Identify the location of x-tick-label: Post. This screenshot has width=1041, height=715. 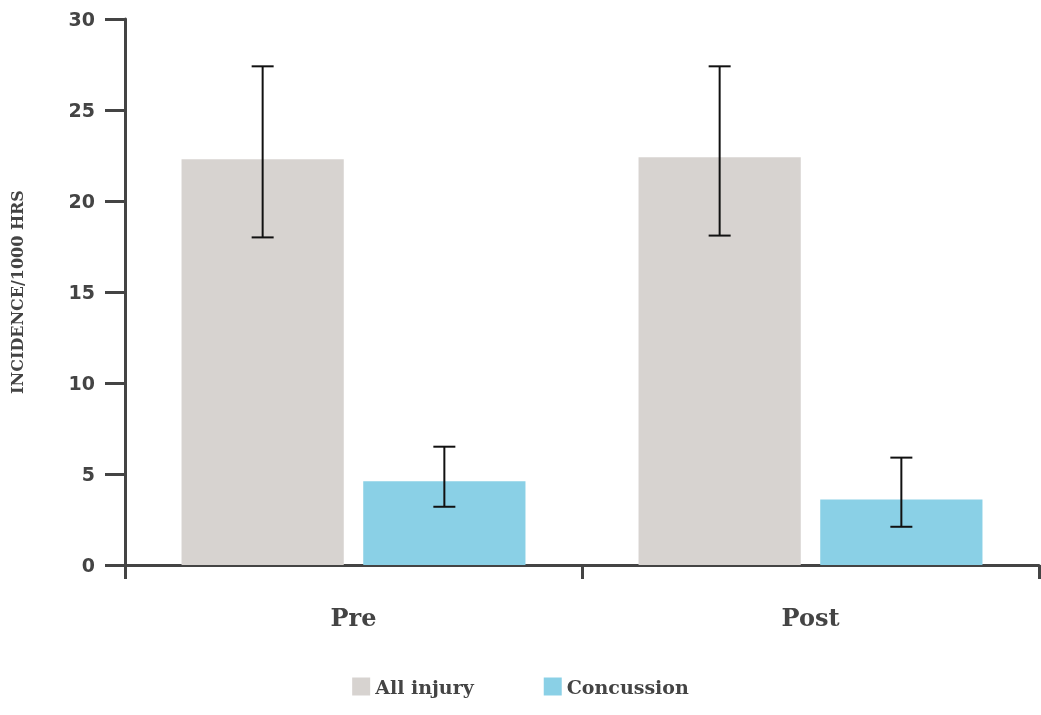
(810, 617).